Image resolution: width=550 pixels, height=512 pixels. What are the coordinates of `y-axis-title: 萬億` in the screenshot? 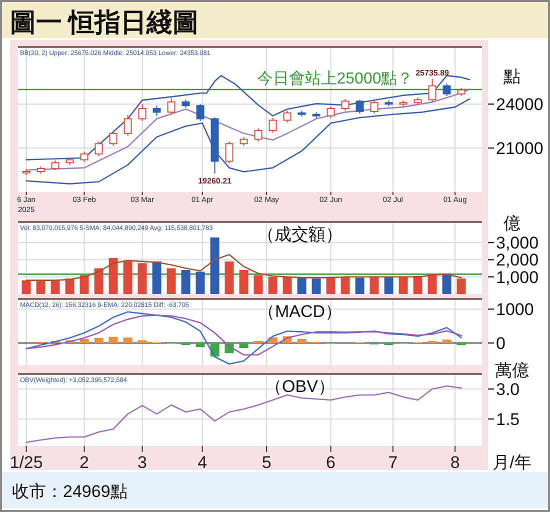 It's located at (512, 370).